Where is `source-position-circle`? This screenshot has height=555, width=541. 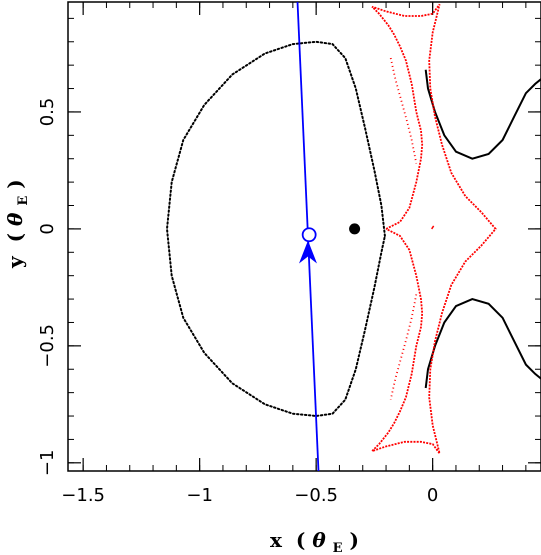 source-position-circle is located at coordinates (309, 235).